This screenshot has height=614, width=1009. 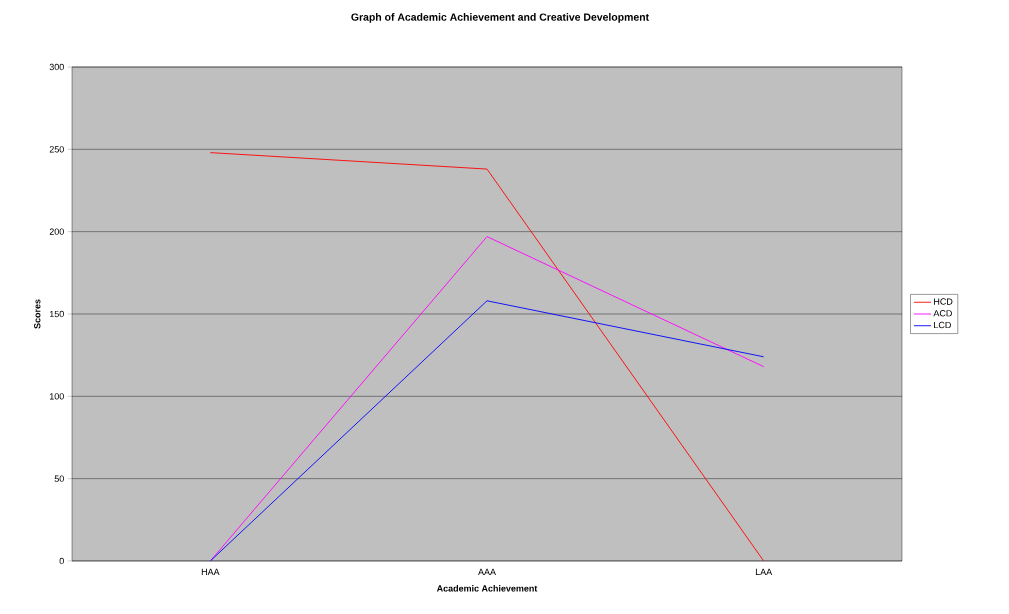 I want to click on y-tick-label: 0, so click(x=61, y=561).